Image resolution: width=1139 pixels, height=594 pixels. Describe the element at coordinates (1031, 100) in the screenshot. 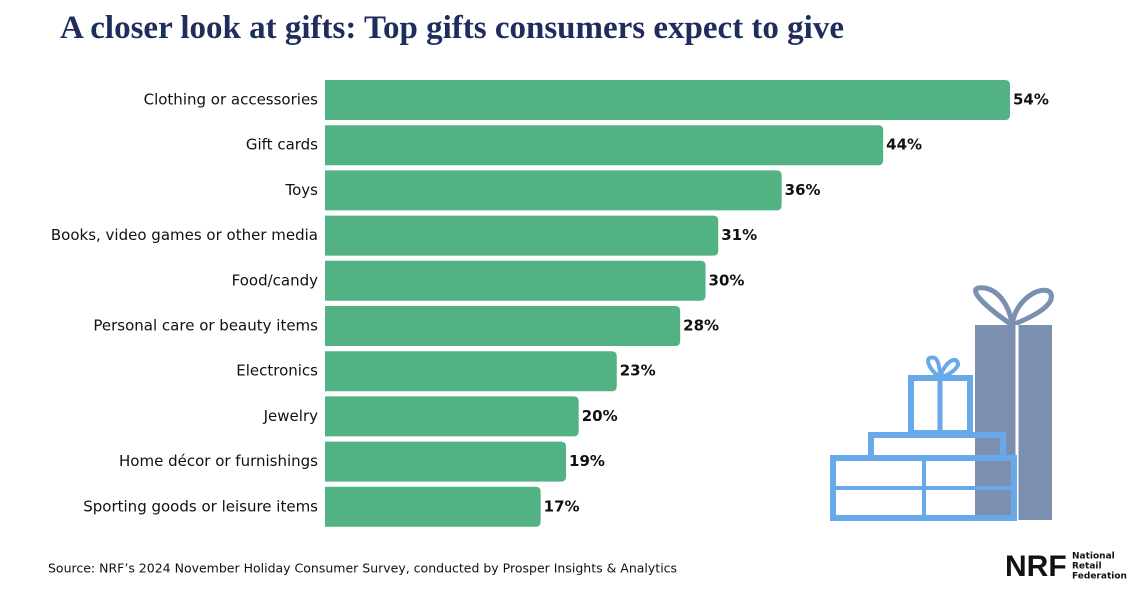

I see `value-label: 54%` at that location.